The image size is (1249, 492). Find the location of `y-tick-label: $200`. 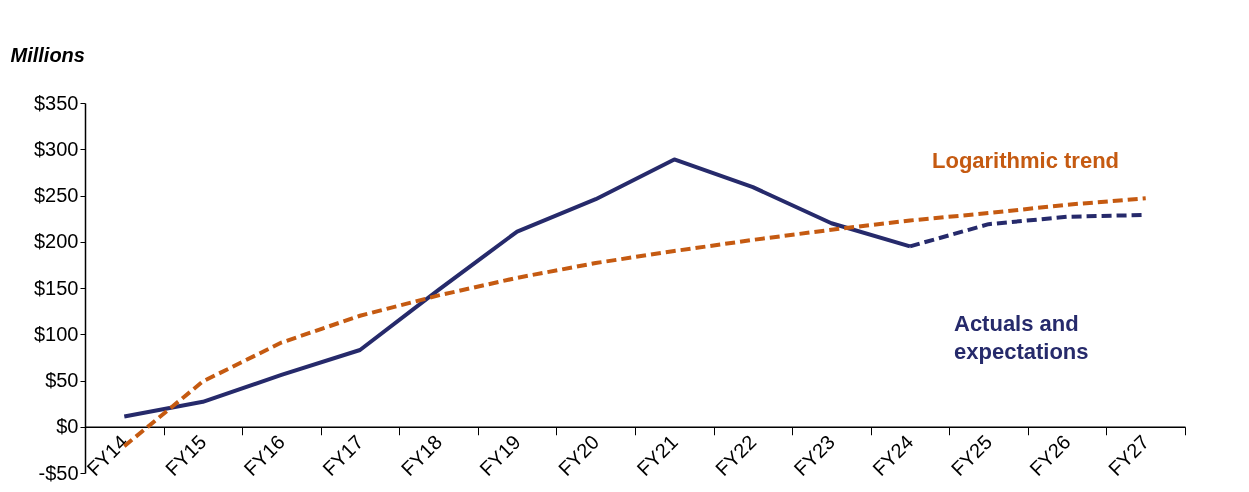

y-tick-label: $200 is located at coordinates (56, 241).